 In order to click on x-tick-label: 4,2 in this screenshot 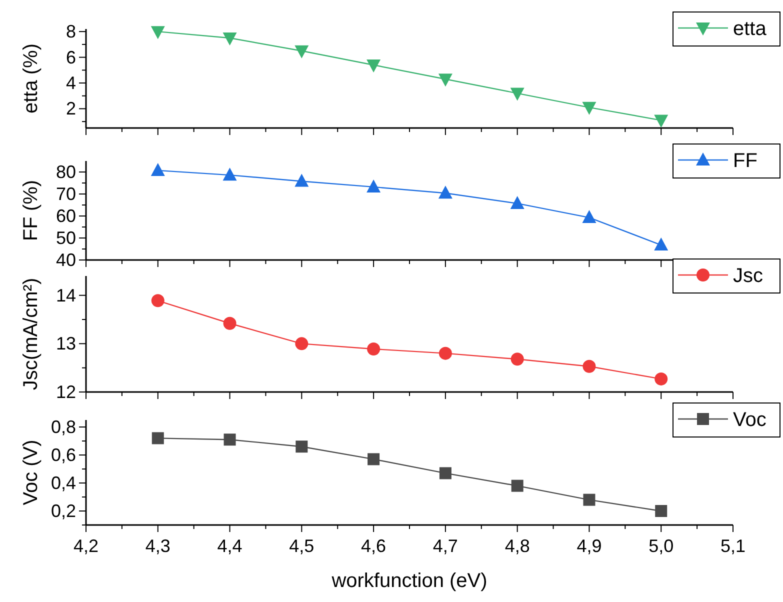, I will do `click(86, 546)`.